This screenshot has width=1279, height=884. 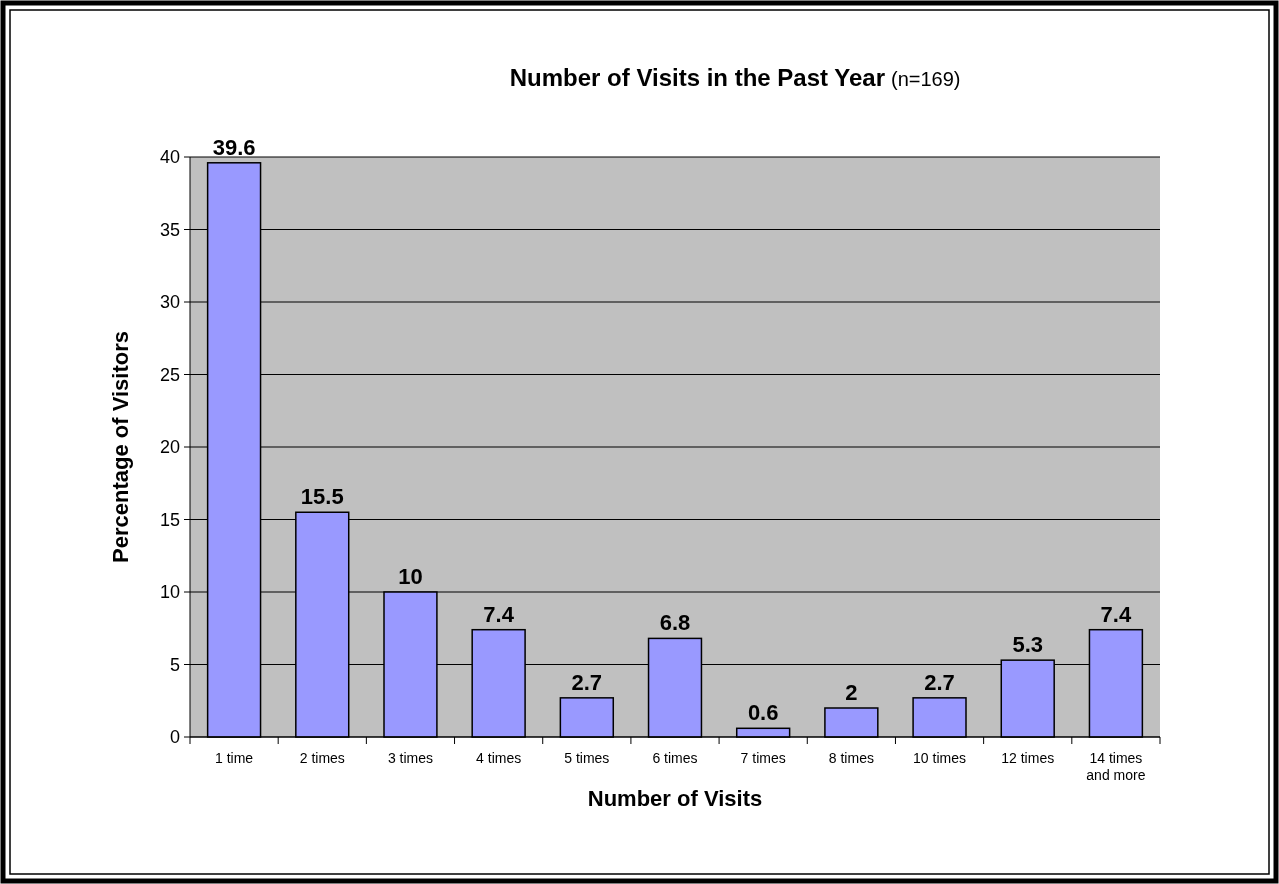 What do you see at coordinates (697, 77) in the screenshot?
I see `chart-title: Number of Visits in the Past Year` at bounding box center [697, 77].